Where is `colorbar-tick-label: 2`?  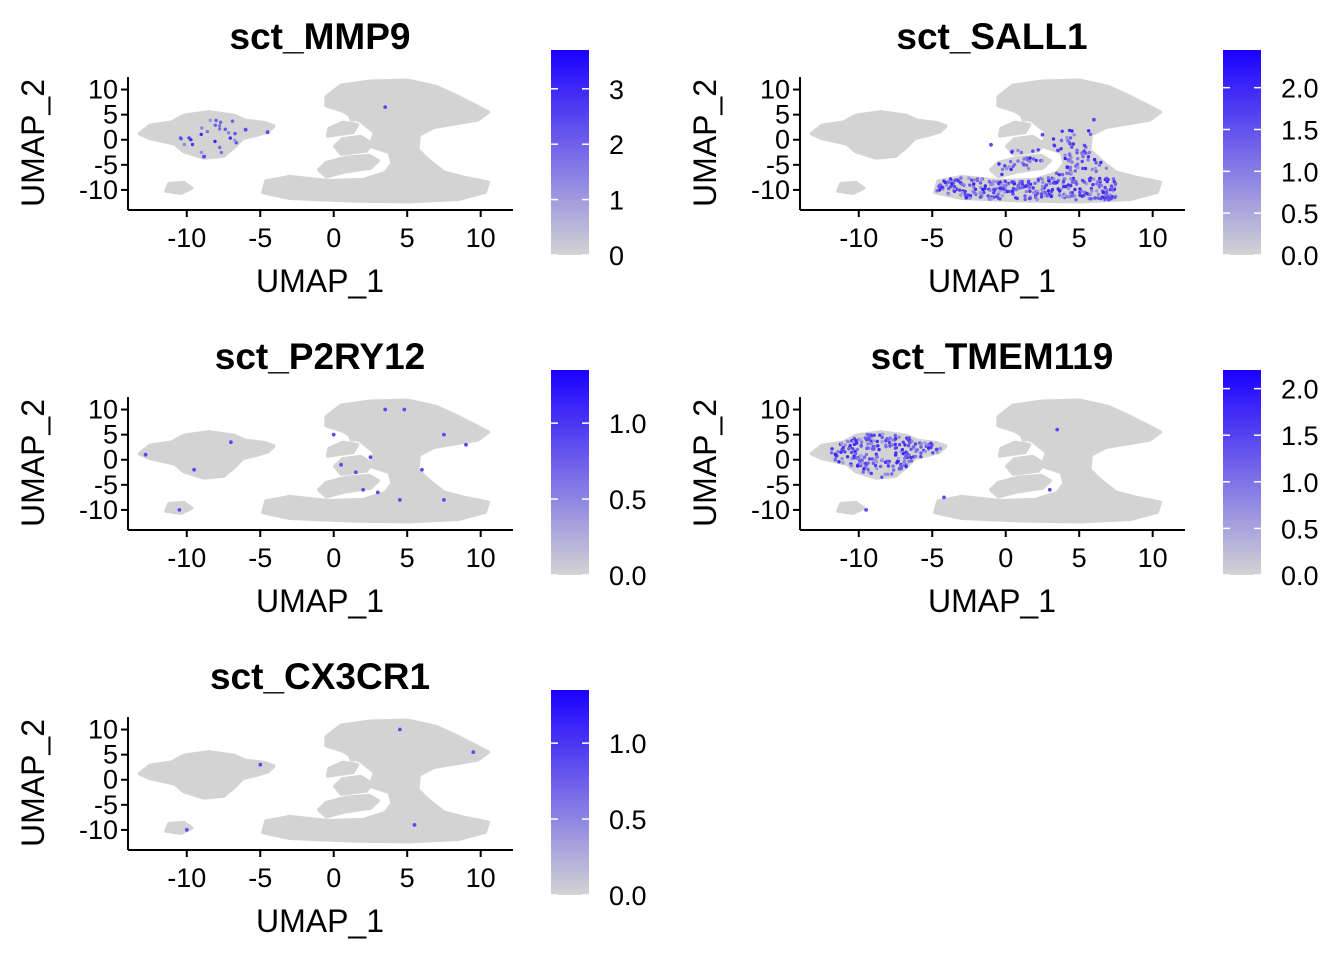
colorbar-tick-label: 2 is located at coordinates (616, 145).